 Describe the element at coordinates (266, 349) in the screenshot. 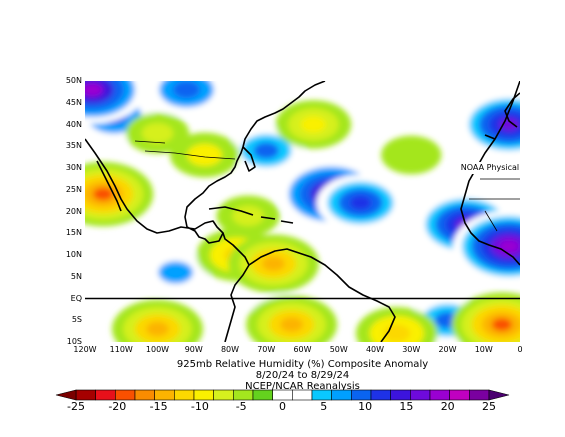

I see `lon-tick-label: 70W` at that location.